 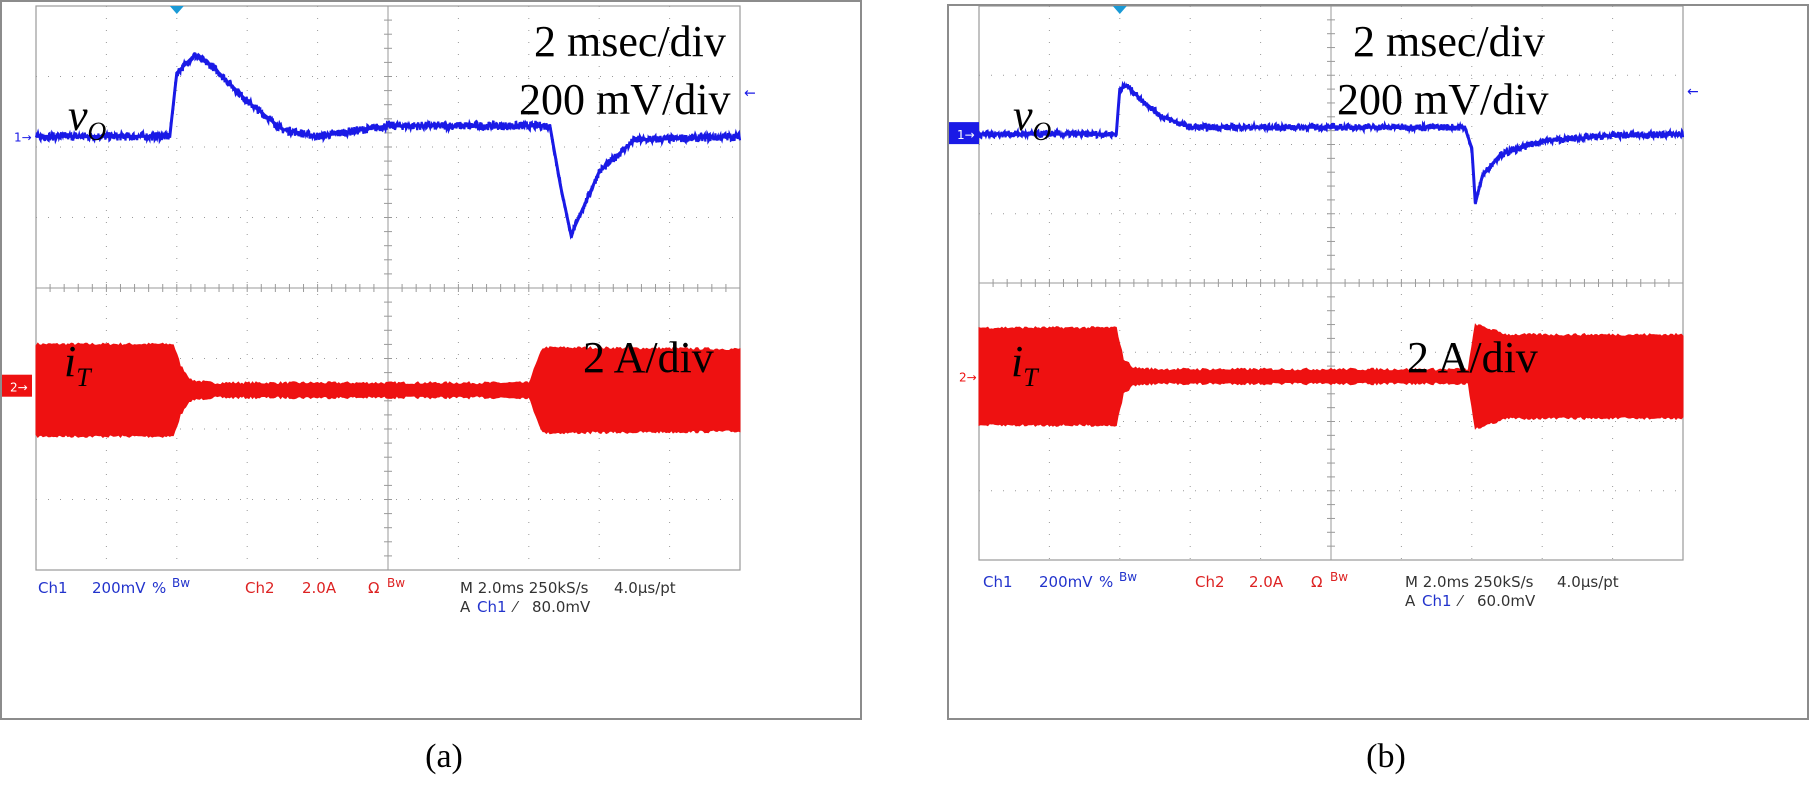 I want to click on caption-a: (a), so click(x=444, y=756).